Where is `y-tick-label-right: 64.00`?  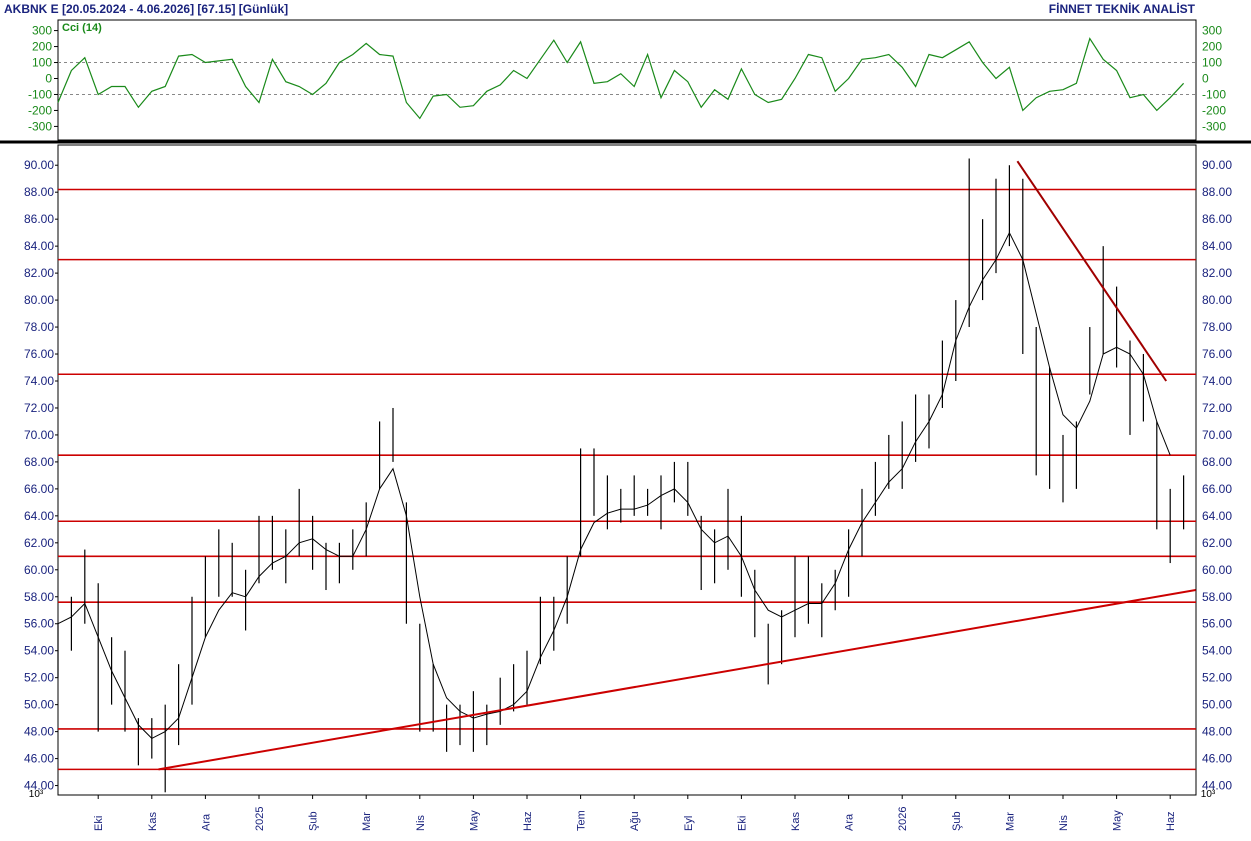 y-tick-label-right: 64.00 is located at coordinates (1217, 516).